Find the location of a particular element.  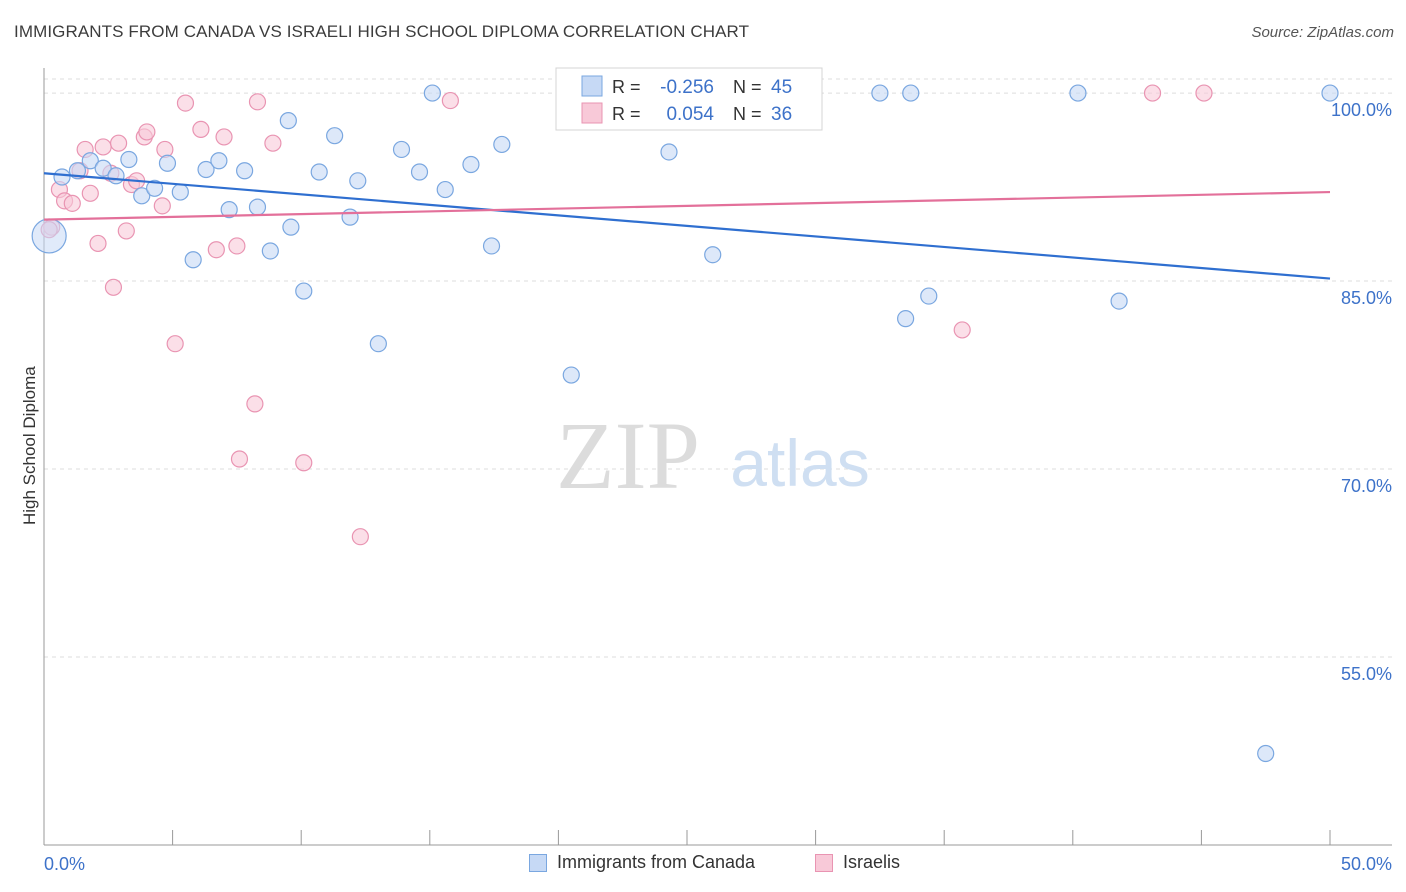

series-legend: Immigrants from Canada Israelis is located at coordinates (703, 865).